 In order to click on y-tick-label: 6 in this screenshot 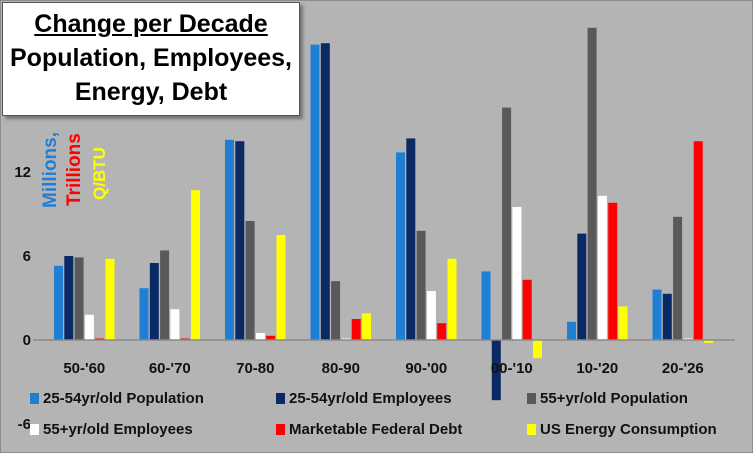, I will do `click(27, 256)`.